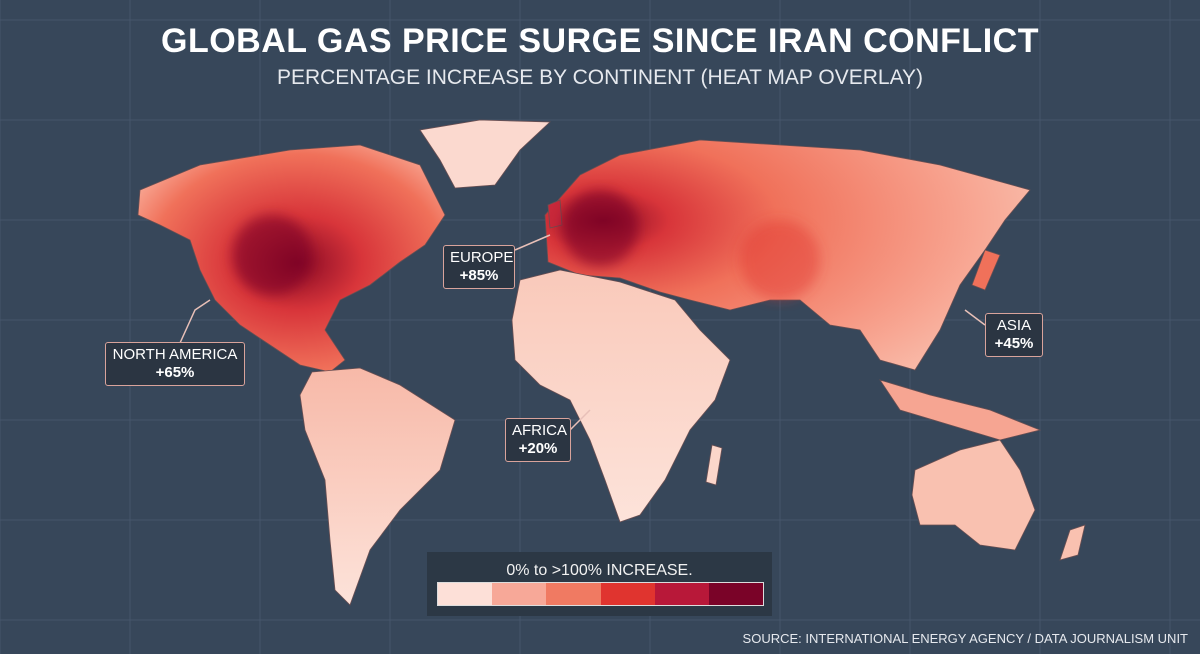 The image size is (1200, 654). I want to click on new-zealand, so click(1072, 542).